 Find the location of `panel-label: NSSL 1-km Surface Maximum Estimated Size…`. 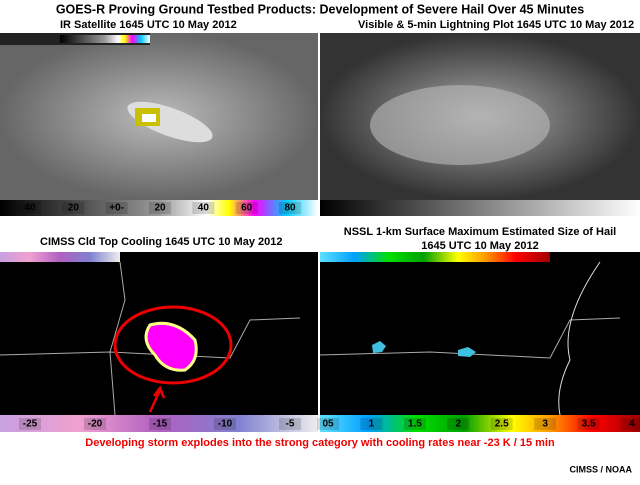

panel-label: NSSL 1-km Surface Maximum Estimated Size… is located at coordinates (480, 232).